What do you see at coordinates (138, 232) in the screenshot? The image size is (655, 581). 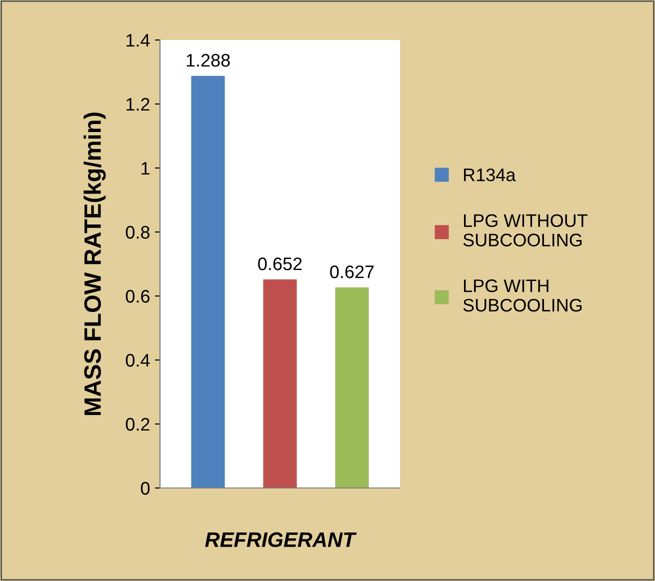 I see `y-tick-label: 0.8` at bounding box center [138, 232].